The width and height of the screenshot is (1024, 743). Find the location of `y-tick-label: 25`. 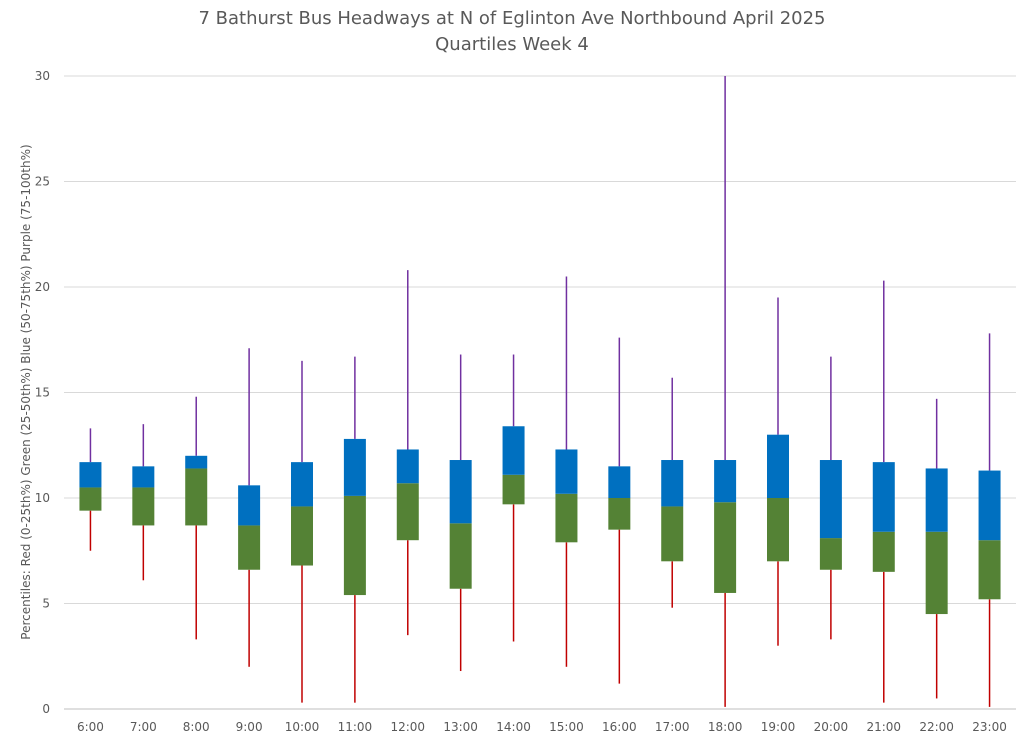

y-tick-label: 25 is located at coordinates (42, 182).